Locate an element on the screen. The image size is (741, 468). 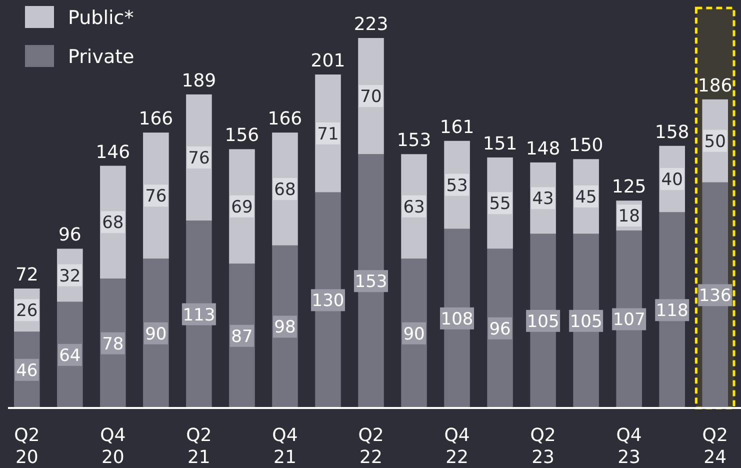
x-tick-label: Q4 20 is located at coordinates (113, 446).